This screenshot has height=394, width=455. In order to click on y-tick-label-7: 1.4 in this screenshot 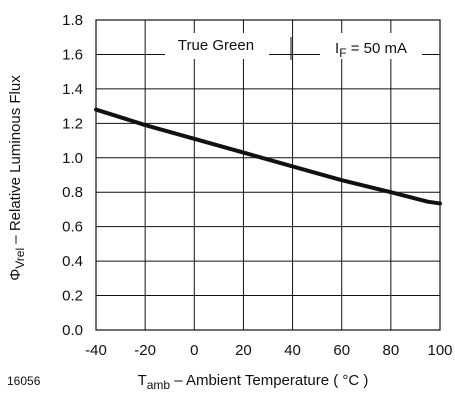, I will do `click(72, 89)`.